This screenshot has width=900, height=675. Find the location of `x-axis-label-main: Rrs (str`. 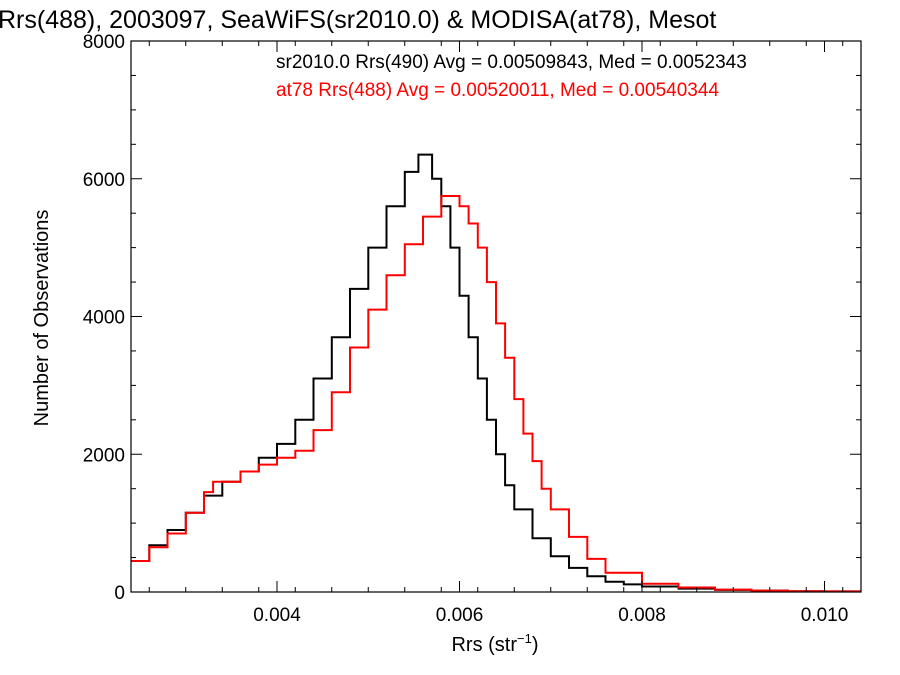

x-axis-label-main: Rrs (str is located at coordinates (484, 645).